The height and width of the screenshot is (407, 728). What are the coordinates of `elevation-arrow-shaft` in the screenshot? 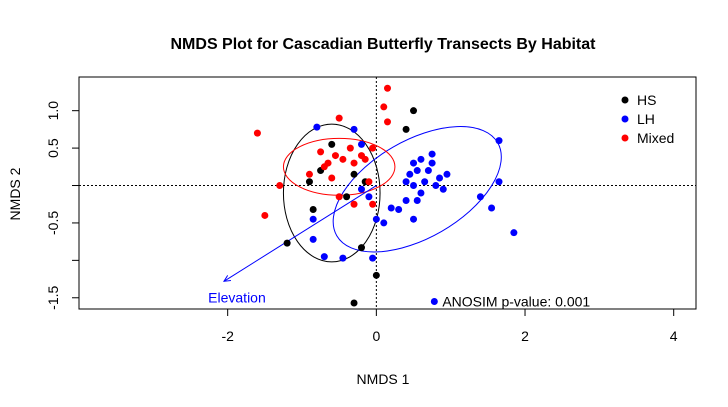 It's located at (300, 233).